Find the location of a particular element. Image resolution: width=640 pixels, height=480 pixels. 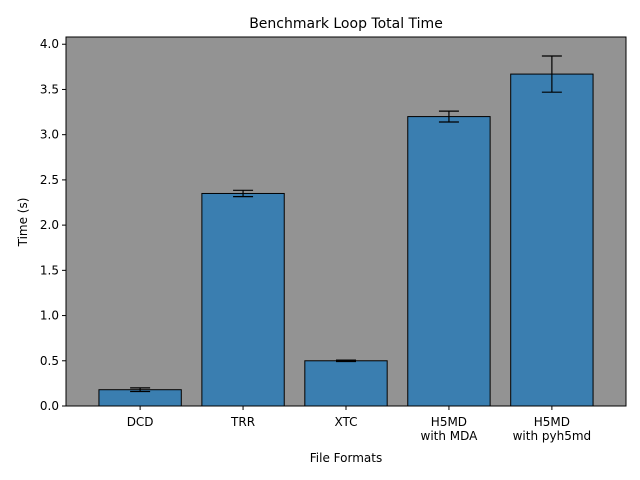

x-axis-label: File Formats is located at coordinates (346, 458).